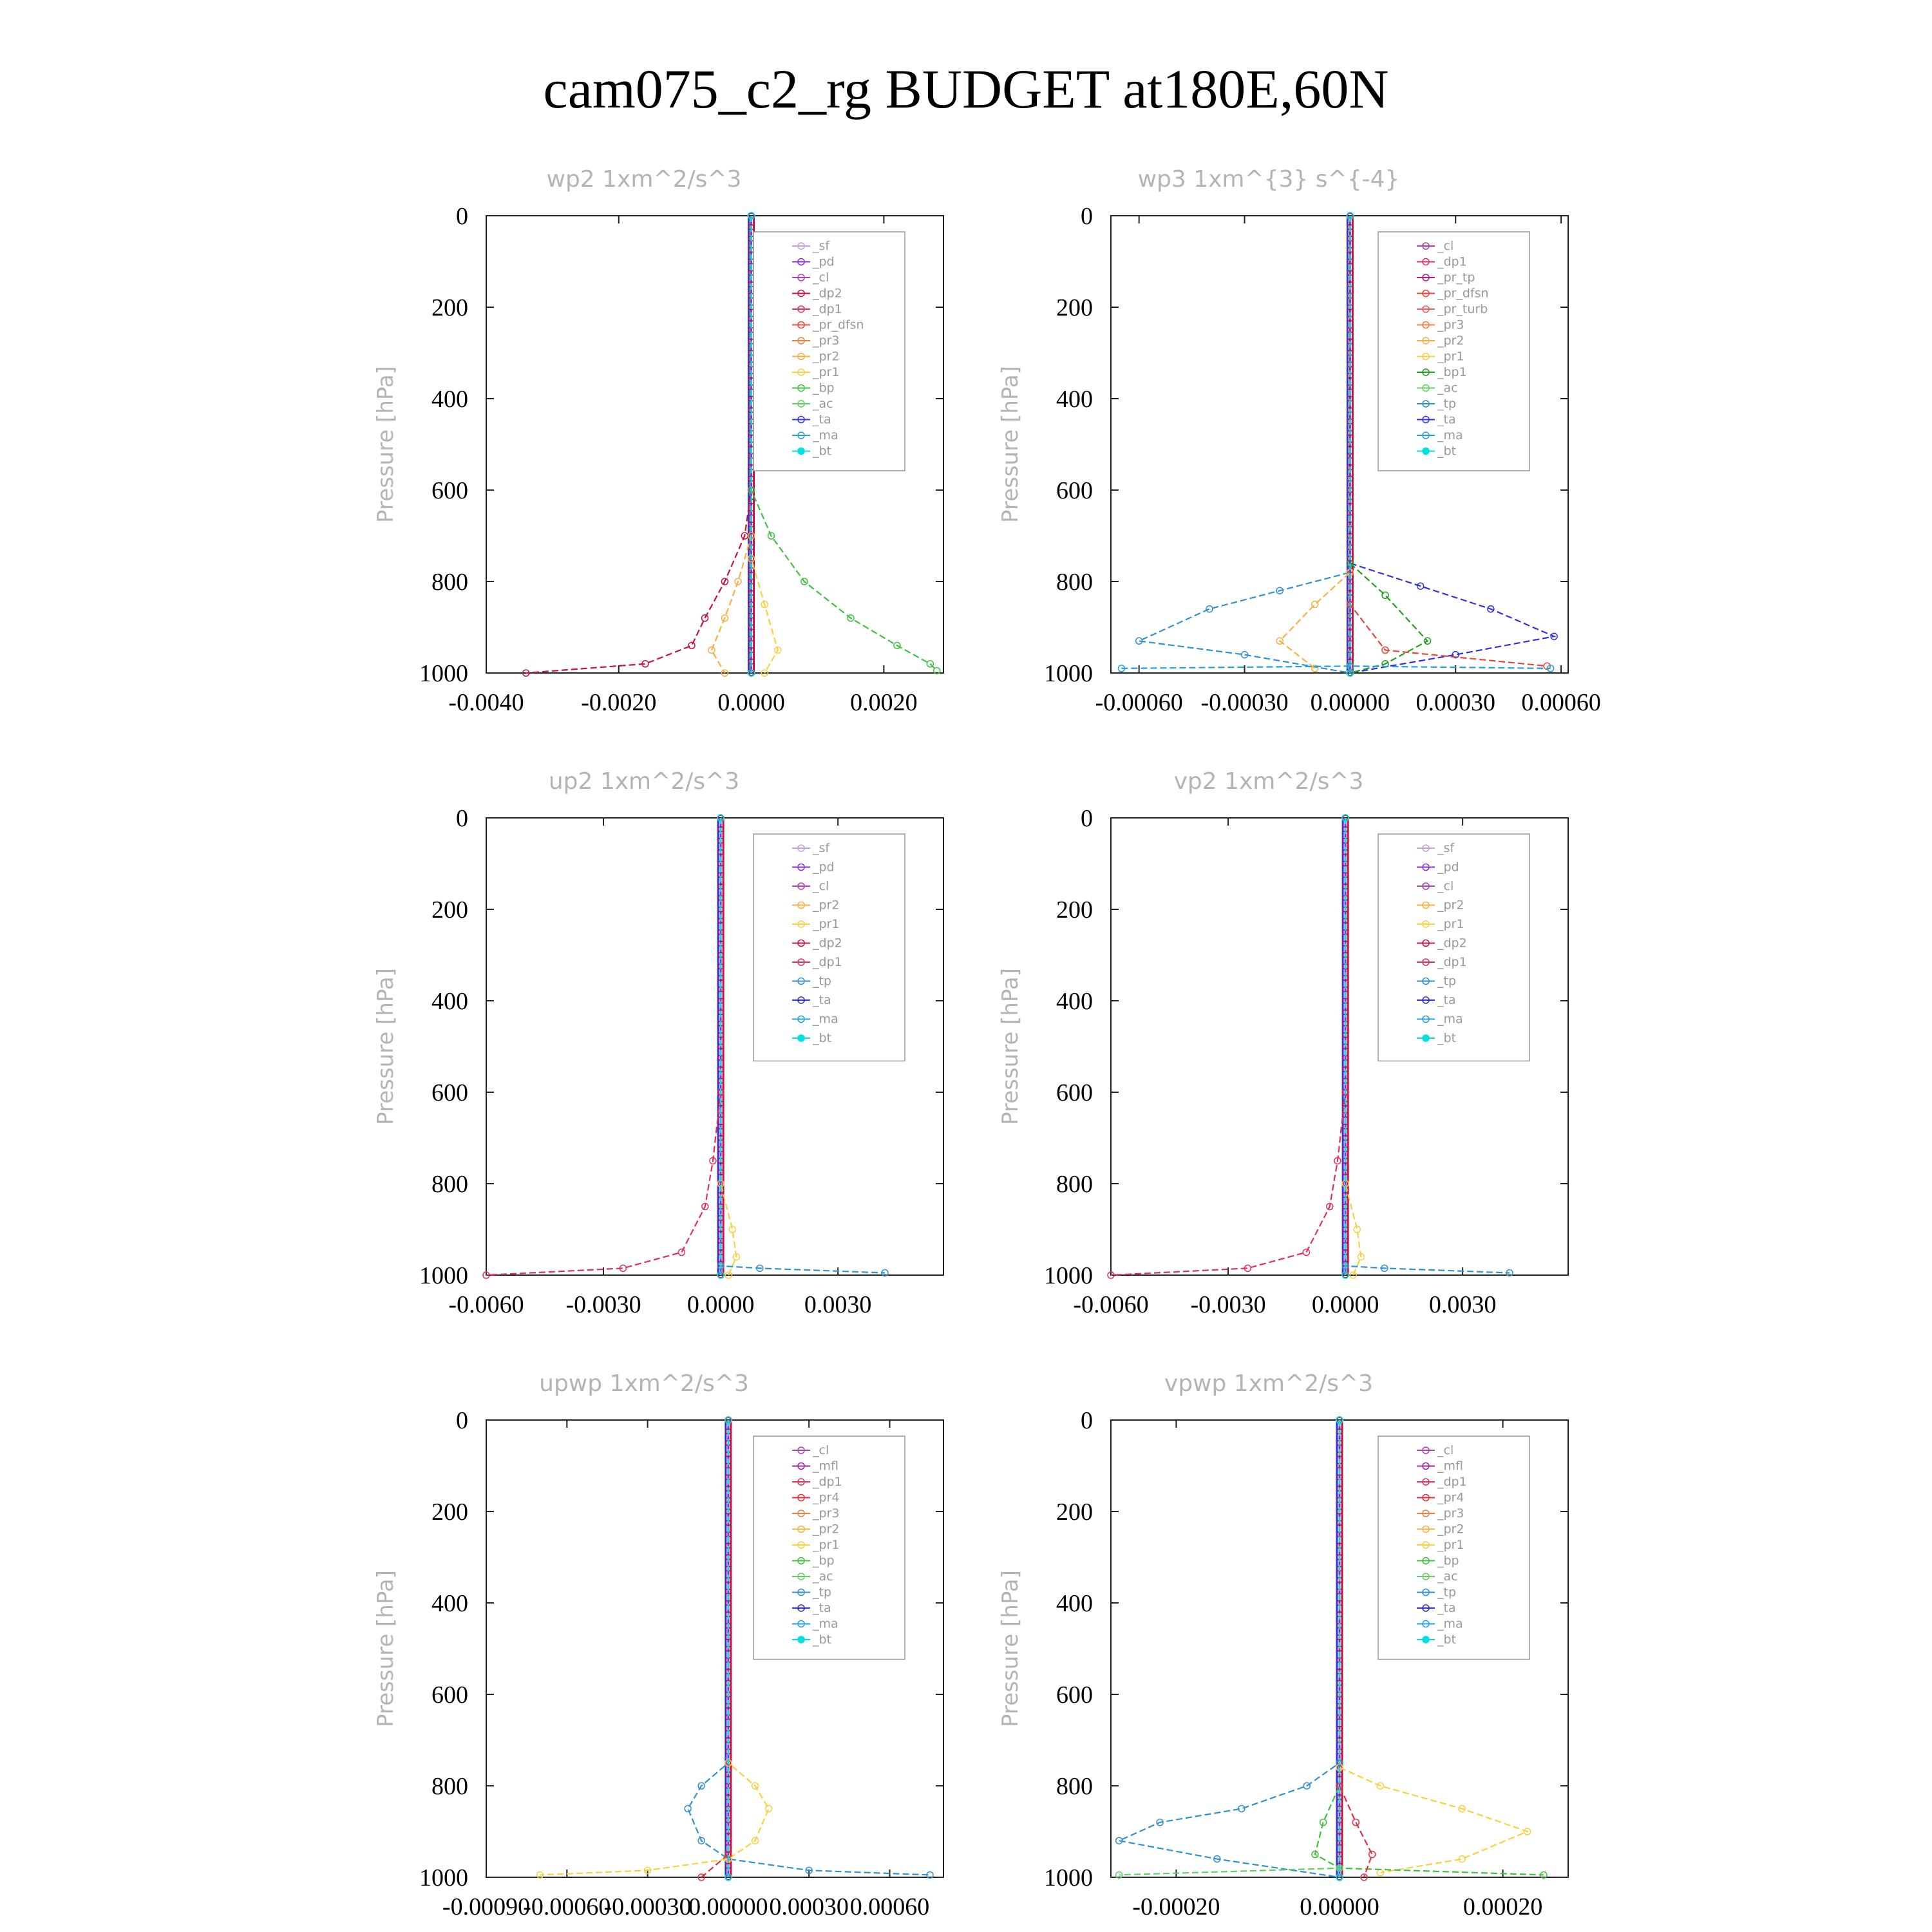 The image size is (1932, 1932). What do you see at coordinates (838, 325) in the screenshot?
I see `legend-label: _pr_dfsn` at bounding box center [838, 325].